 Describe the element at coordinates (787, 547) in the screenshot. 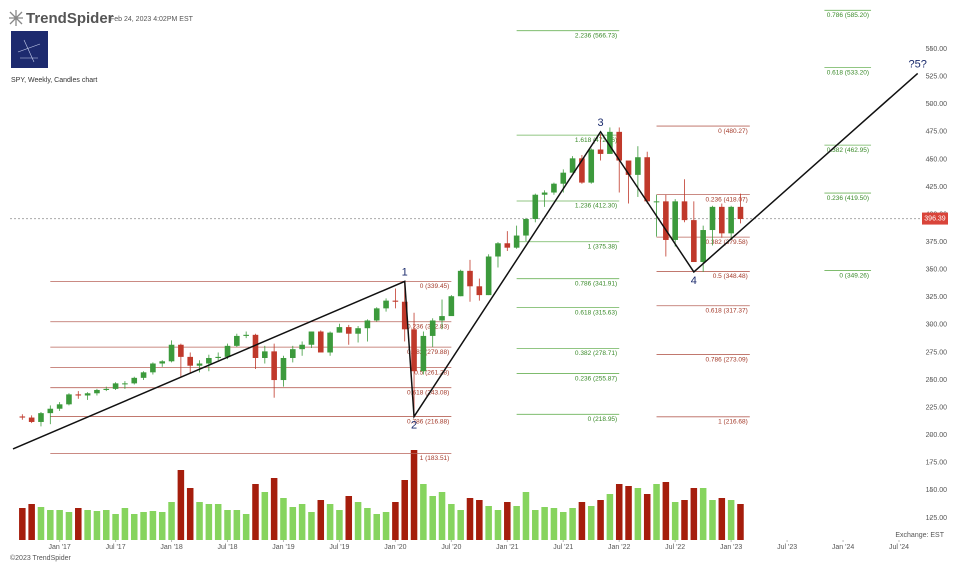

I see `x-tick-label: Jul '23` at that location.